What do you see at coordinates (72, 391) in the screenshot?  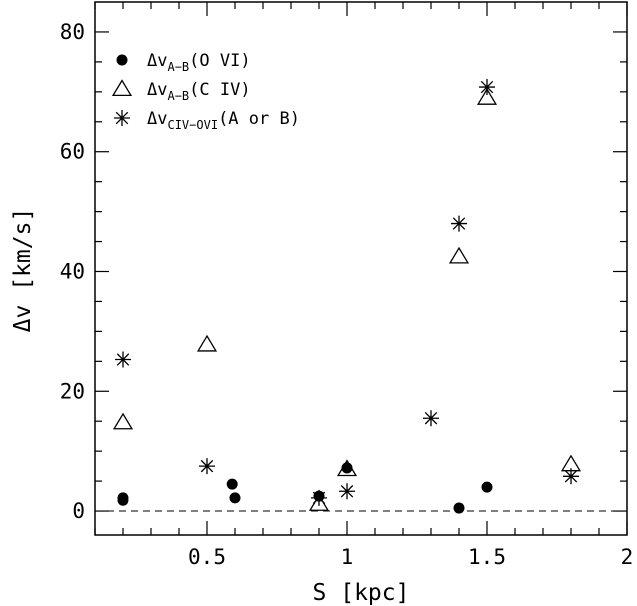 I see `y-tick-label: 20` at bounding box center [72, 391].